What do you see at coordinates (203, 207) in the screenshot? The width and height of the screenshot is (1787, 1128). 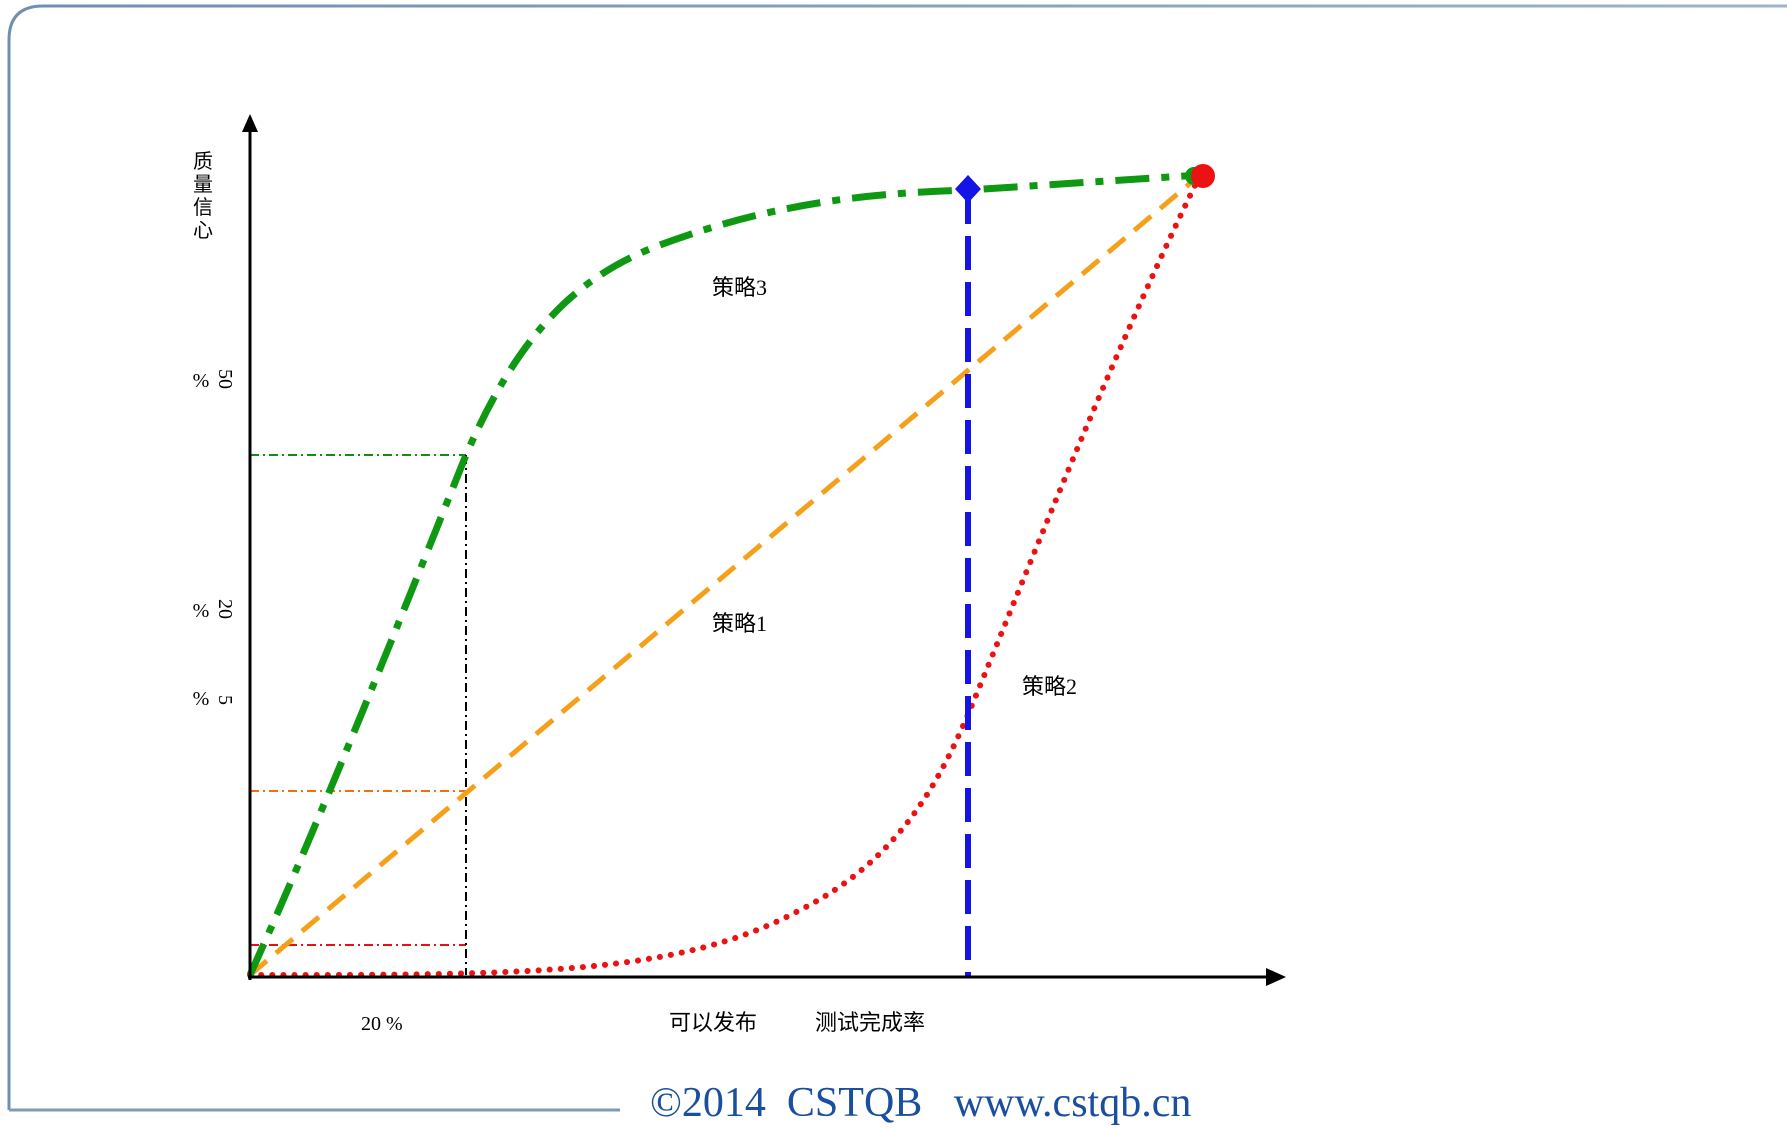 I see `y-axis-label-char-3: 信` at bounding box center [203, 207].